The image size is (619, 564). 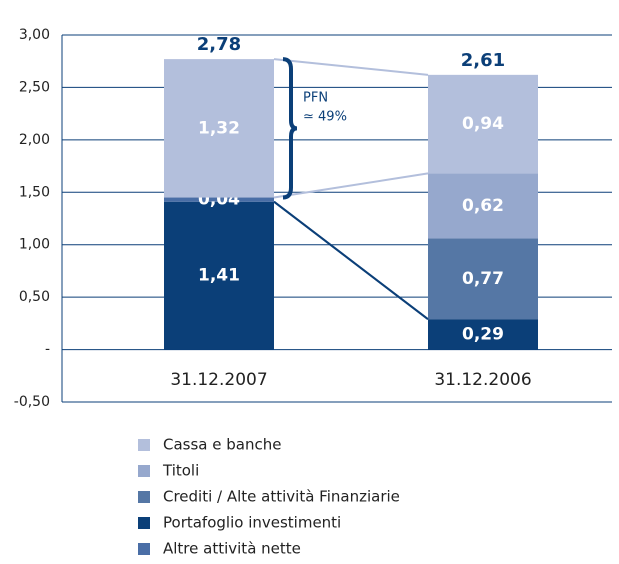 What do you see at coordinates (47, 350) in the screenshot?
I see `y-tick-label: -` at bounding box center [47, 350].